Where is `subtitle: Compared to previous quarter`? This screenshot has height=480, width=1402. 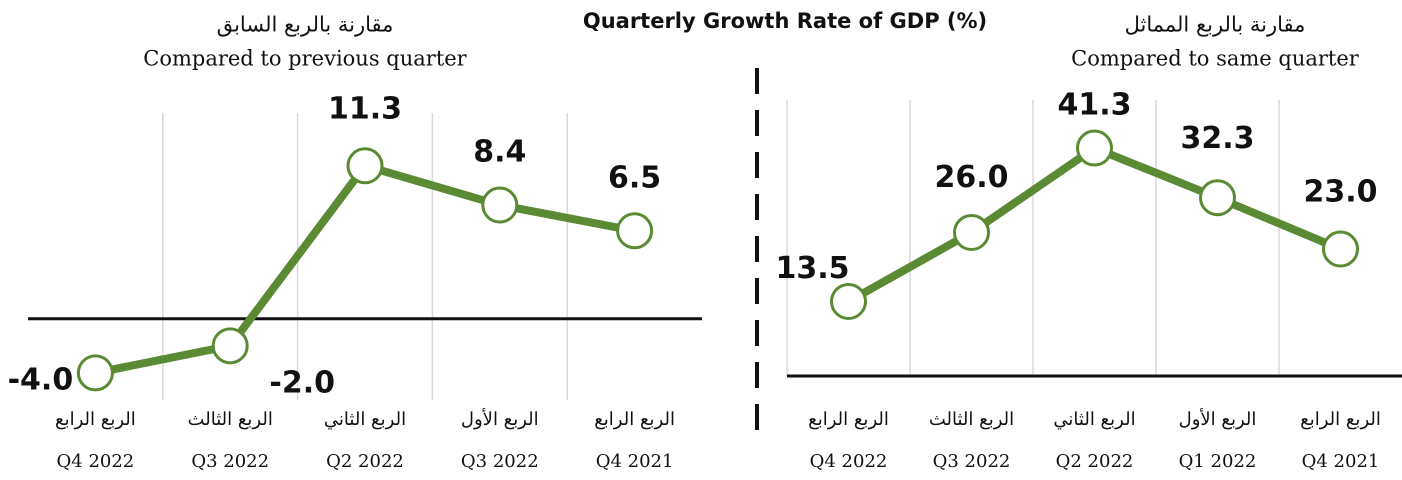
subtitle: Compared to previous quarter is located at coordinates (305, 59).